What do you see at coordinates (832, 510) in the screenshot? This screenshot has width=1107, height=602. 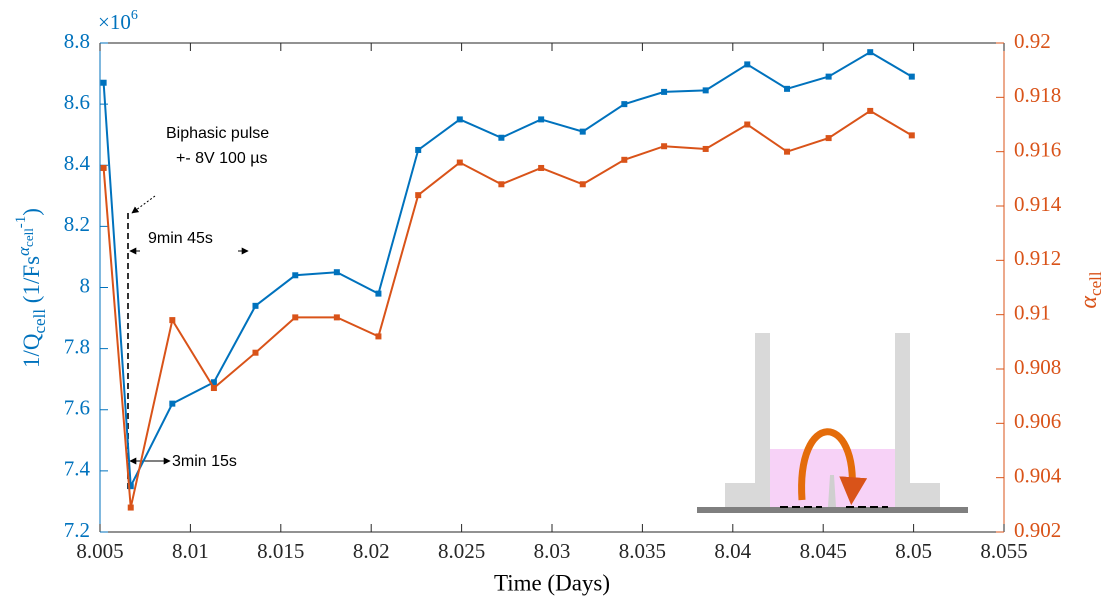 I see `inset-base` at bounding box center [832, 510].